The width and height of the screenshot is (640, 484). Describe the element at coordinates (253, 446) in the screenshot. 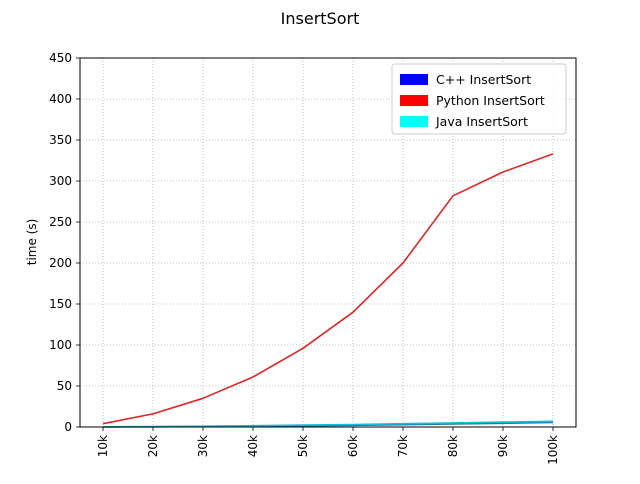

I see `x-tick-label: 40k` at that location.